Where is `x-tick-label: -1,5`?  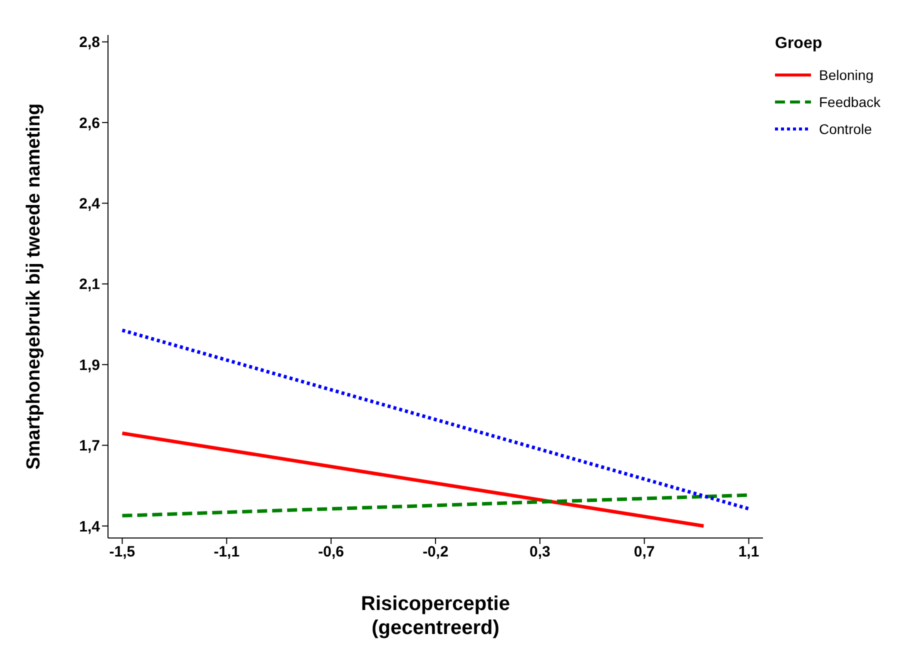 x-tick-label: -1,5 is located at coordinates (122, 552).